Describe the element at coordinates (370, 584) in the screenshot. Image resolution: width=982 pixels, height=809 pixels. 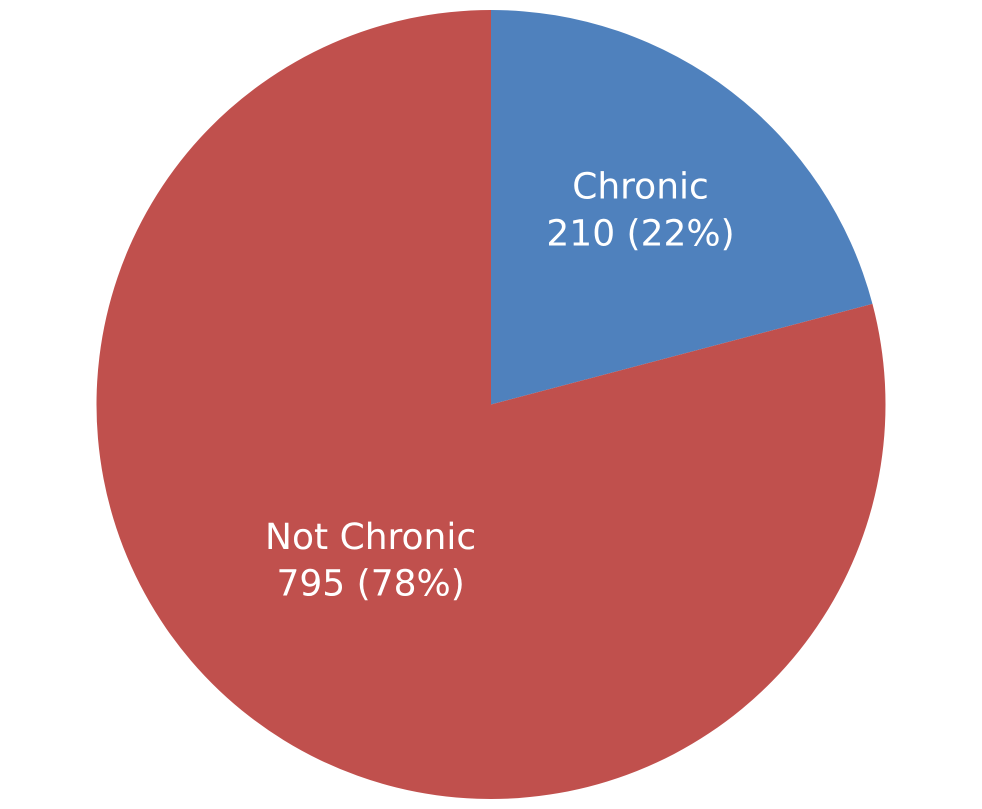
I see `data-label: 795 (78%)` at that location.